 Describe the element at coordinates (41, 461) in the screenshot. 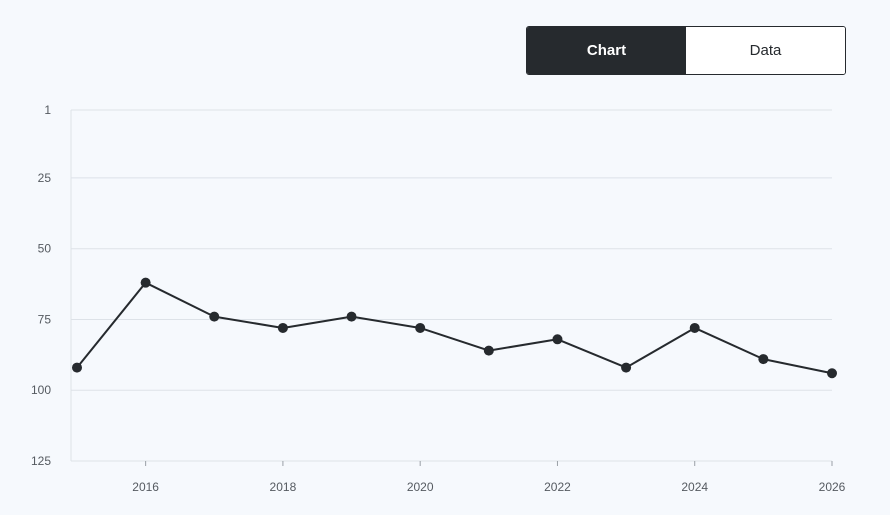

I see `y-tick-label: 125` at that location.